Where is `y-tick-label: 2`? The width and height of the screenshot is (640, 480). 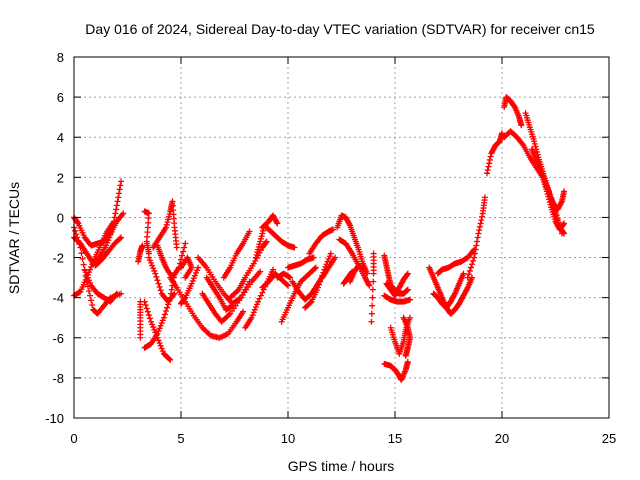 y-tick-label: 2 is located at coordinates (60, 177).